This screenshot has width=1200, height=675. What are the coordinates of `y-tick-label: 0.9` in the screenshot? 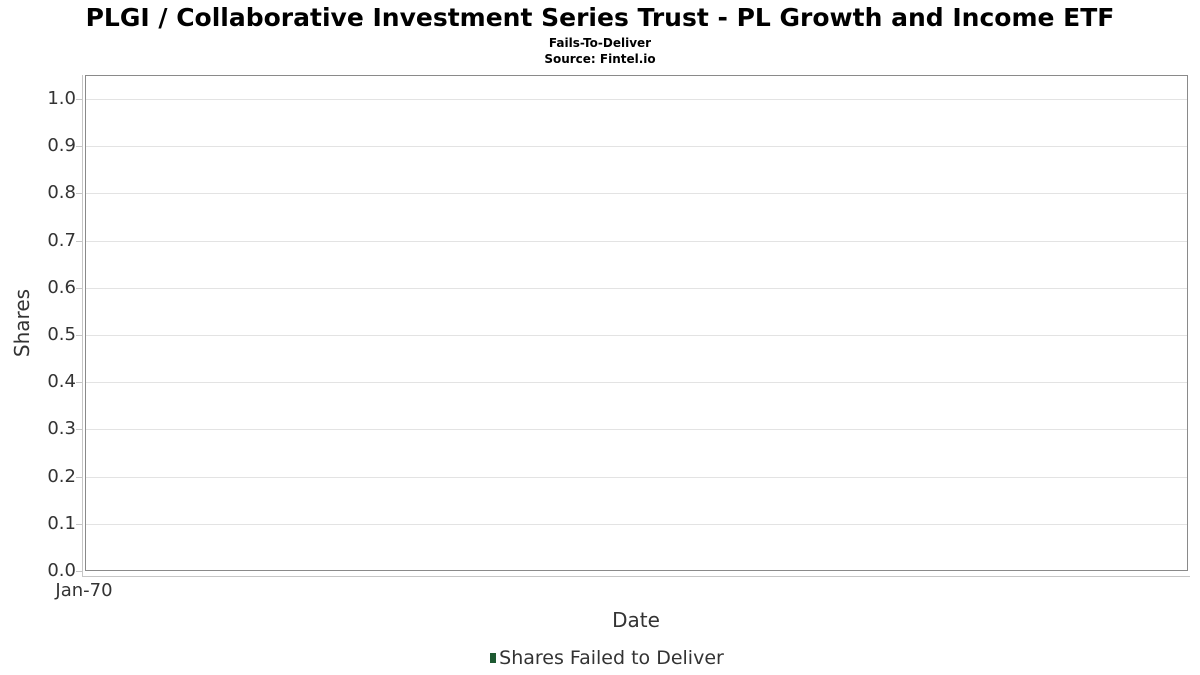 It's located at (61, 145).